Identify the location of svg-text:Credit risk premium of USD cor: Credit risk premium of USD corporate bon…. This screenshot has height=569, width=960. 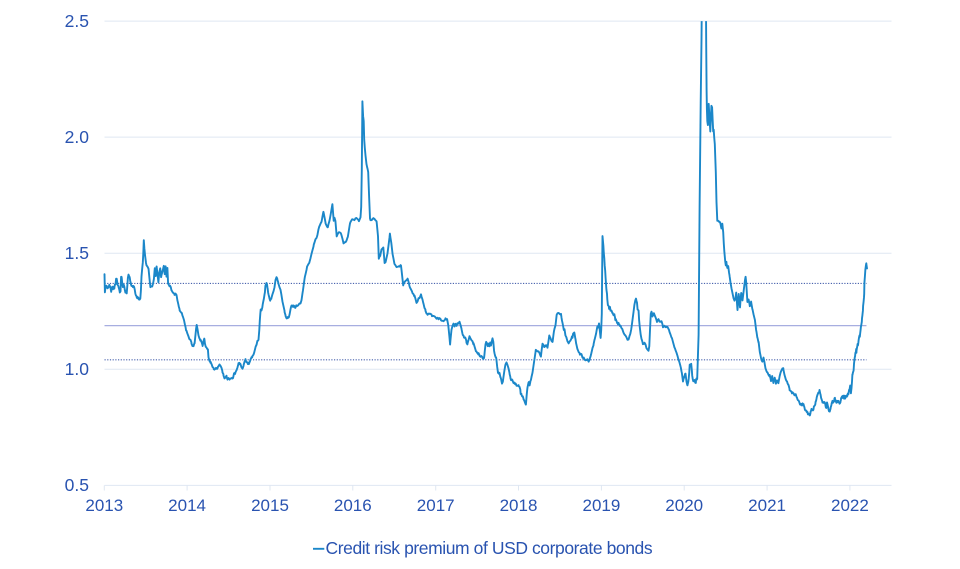
(489, 548).